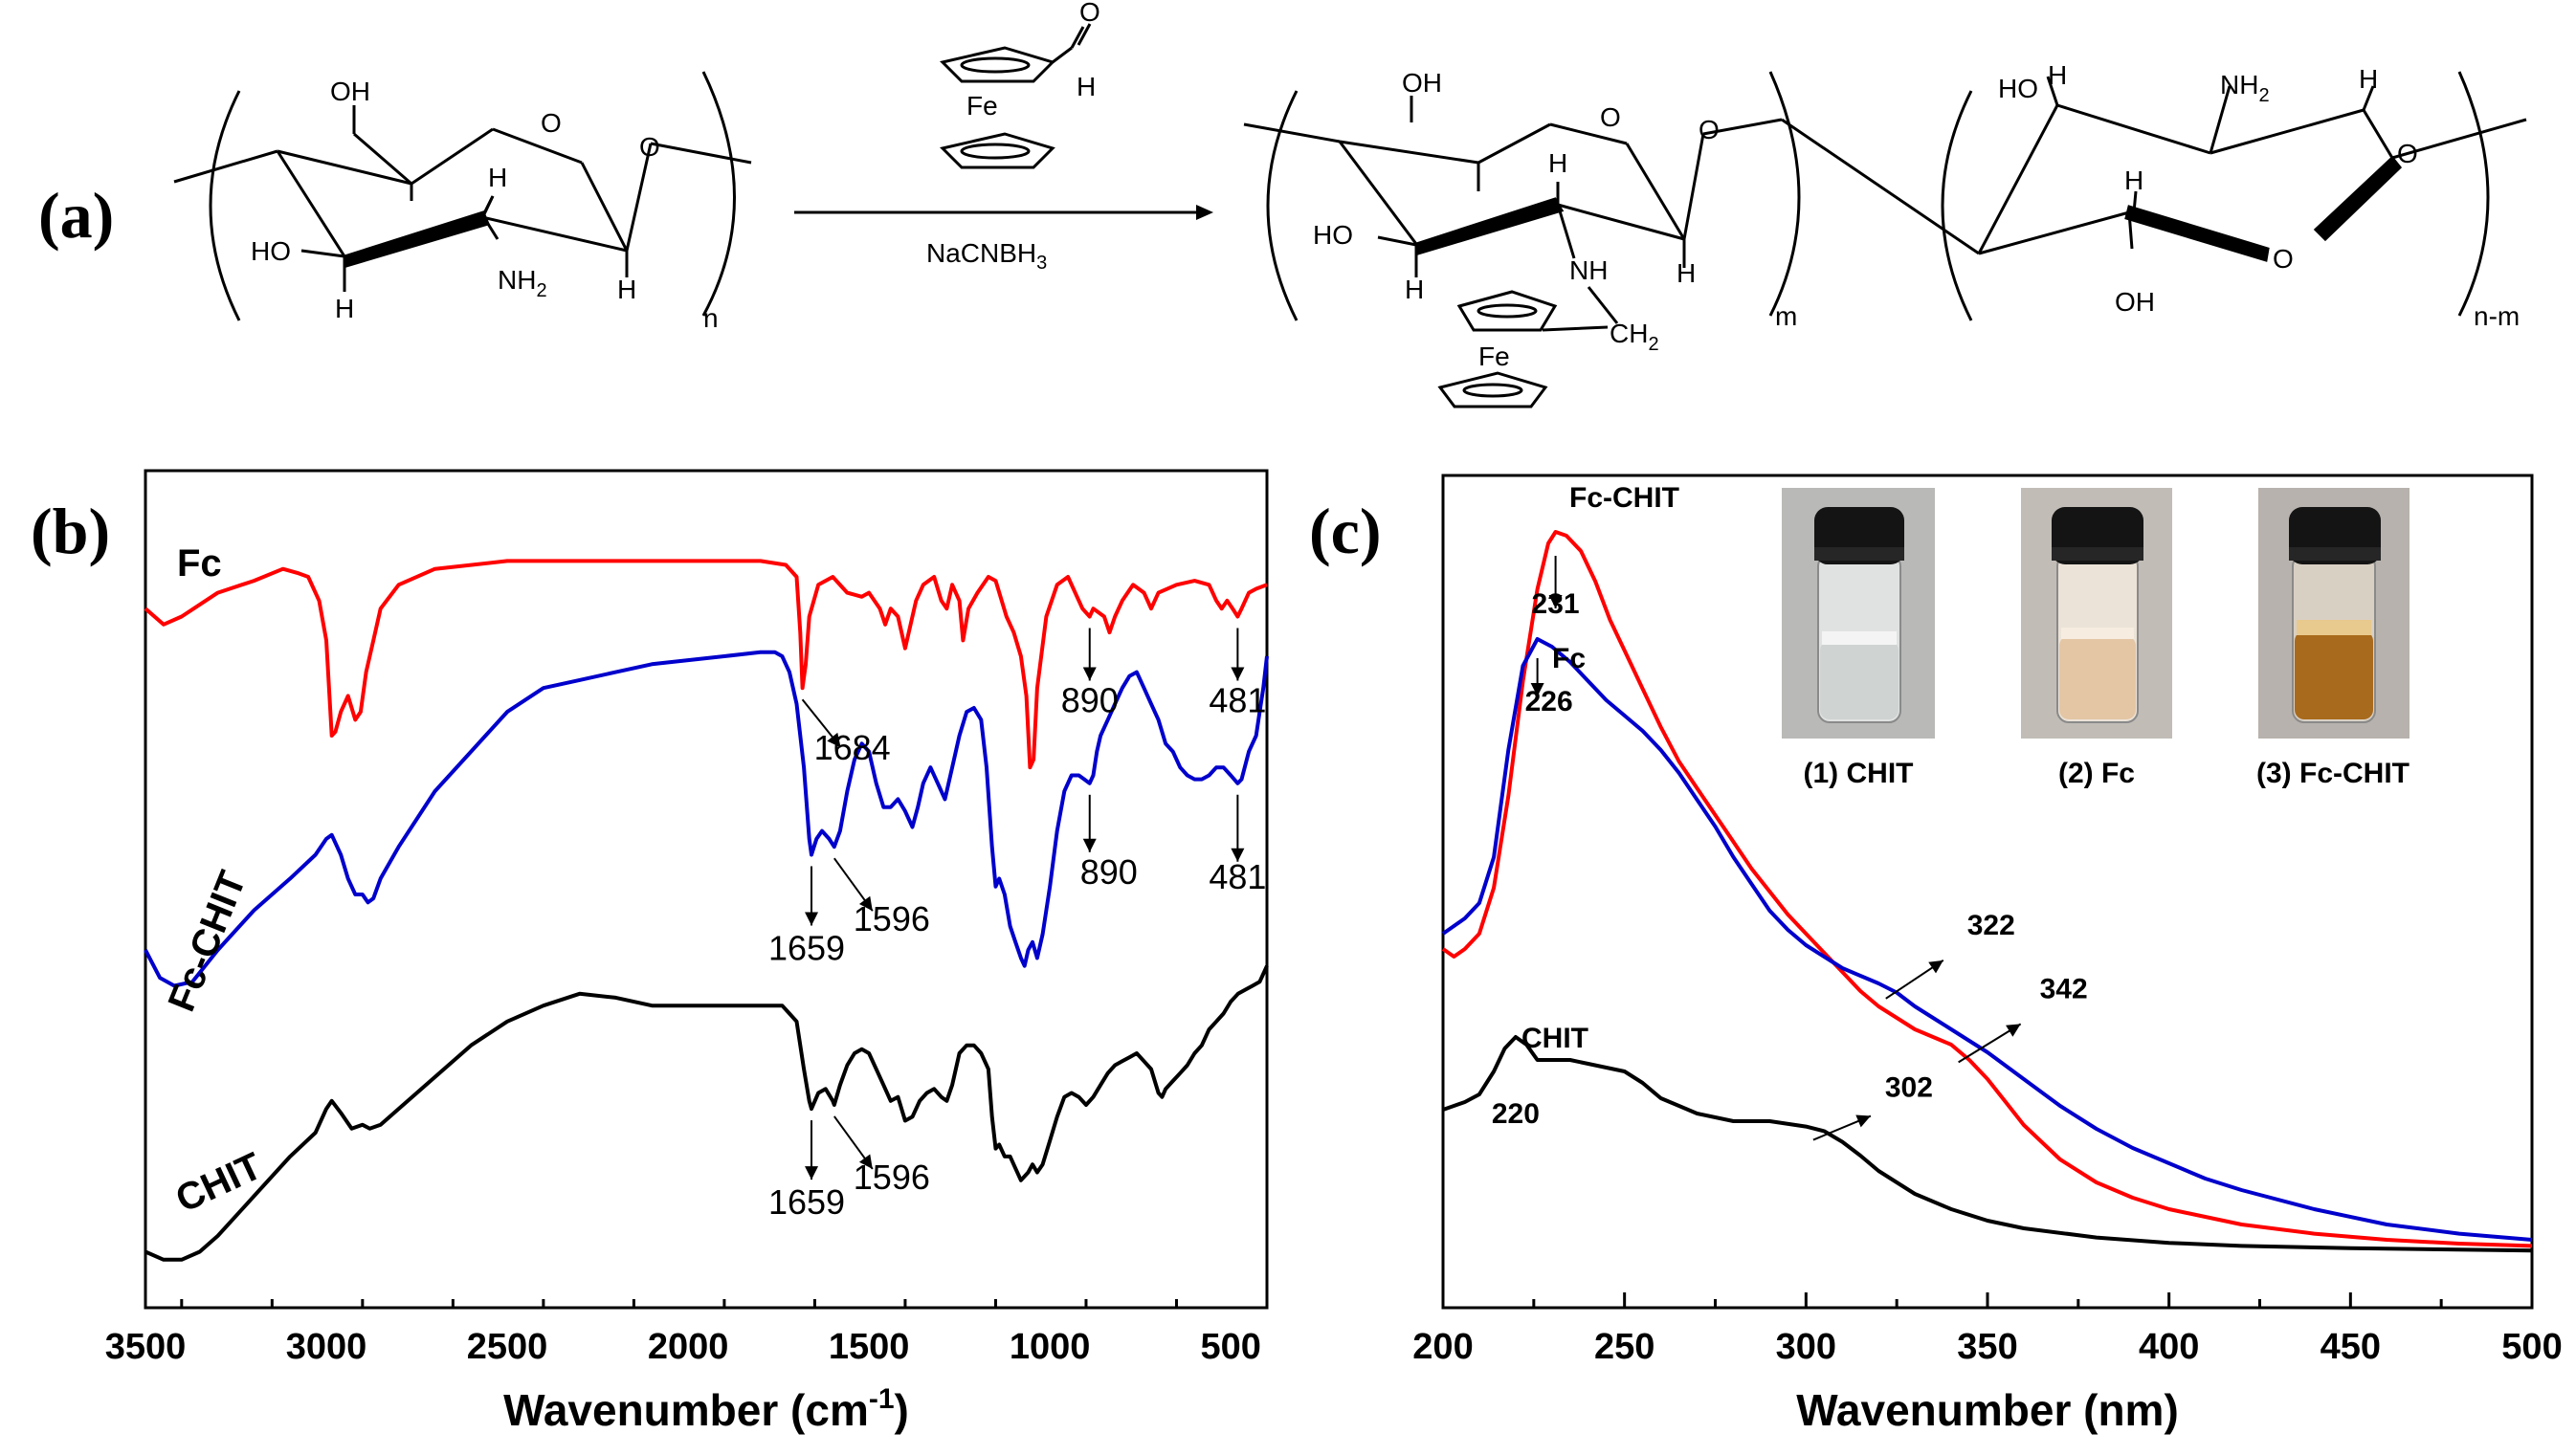  Describe the element at coordinates (2096, 614) in the screenshot. I see `vial-photo-fc` at that location.